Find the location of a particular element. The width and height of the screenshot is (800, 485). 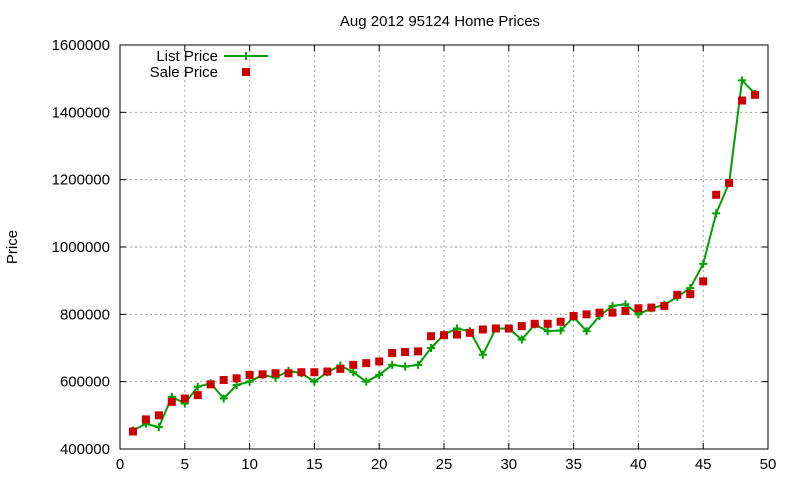

y-tick-label: 1600000 is located at coordinates (81, 45).